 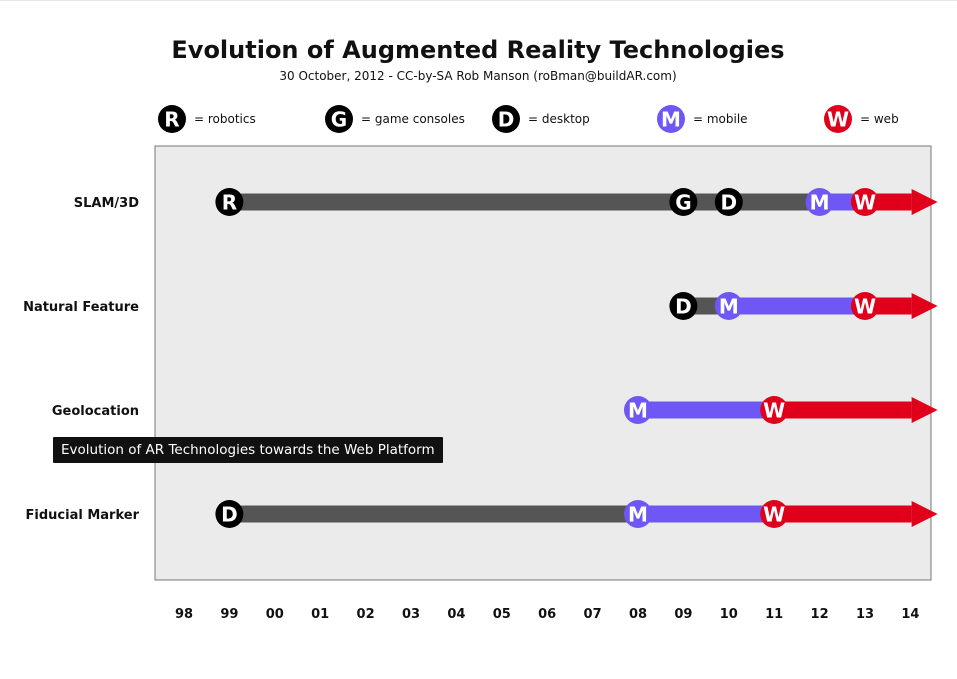 What do you see at coordinates (638, 614) in the screenshot?
I see `x-tick-label: 08` at bounding box center [638, 614].